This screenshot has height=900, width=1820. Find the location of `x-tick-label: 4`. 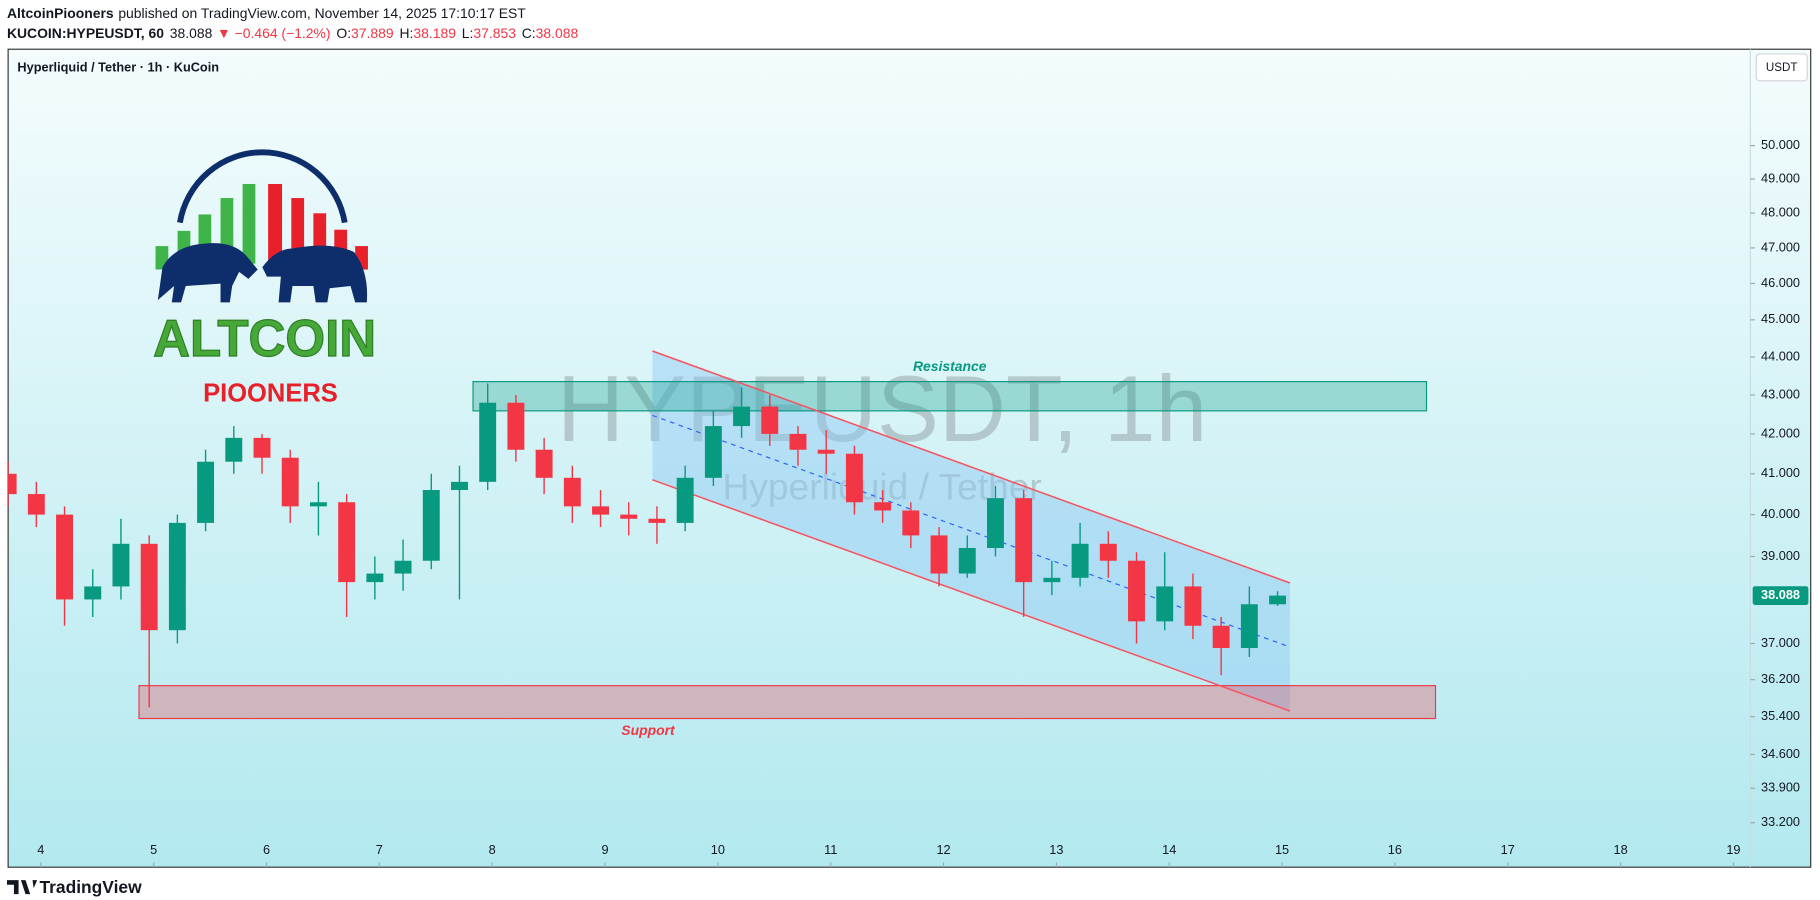

x-tick-label: 4 is located at coordinates (40, 849).